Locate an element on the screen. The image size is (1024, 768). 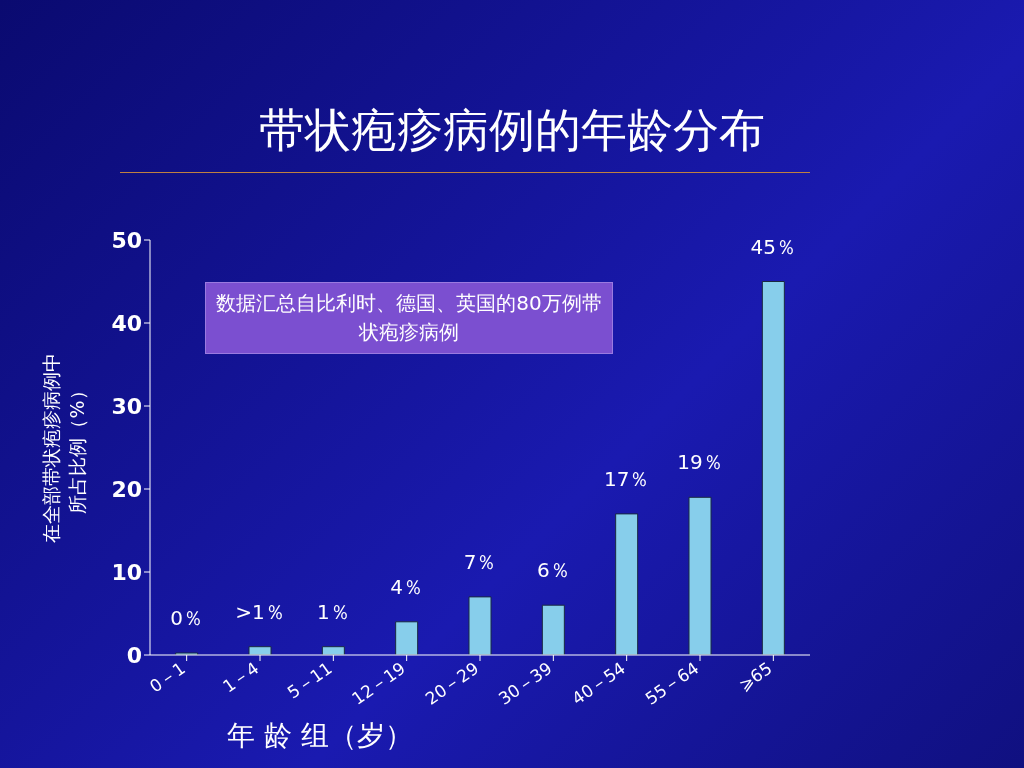
x-tick-label: 1－4 is located at coordinates (241, 677).